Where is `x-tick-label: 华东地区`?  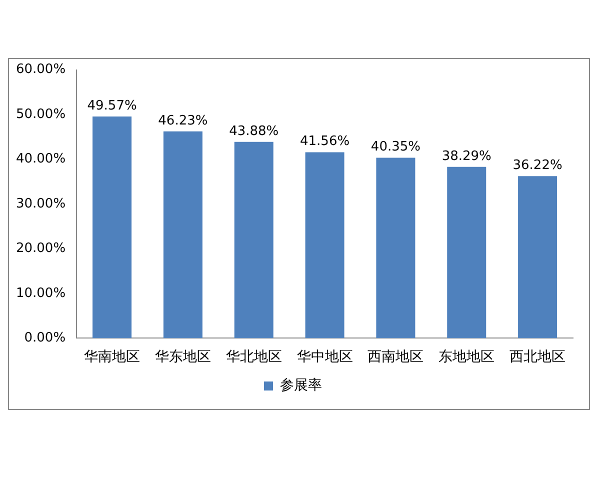
x-tick-label: 华东地区 is located at coordinates (182, 357).